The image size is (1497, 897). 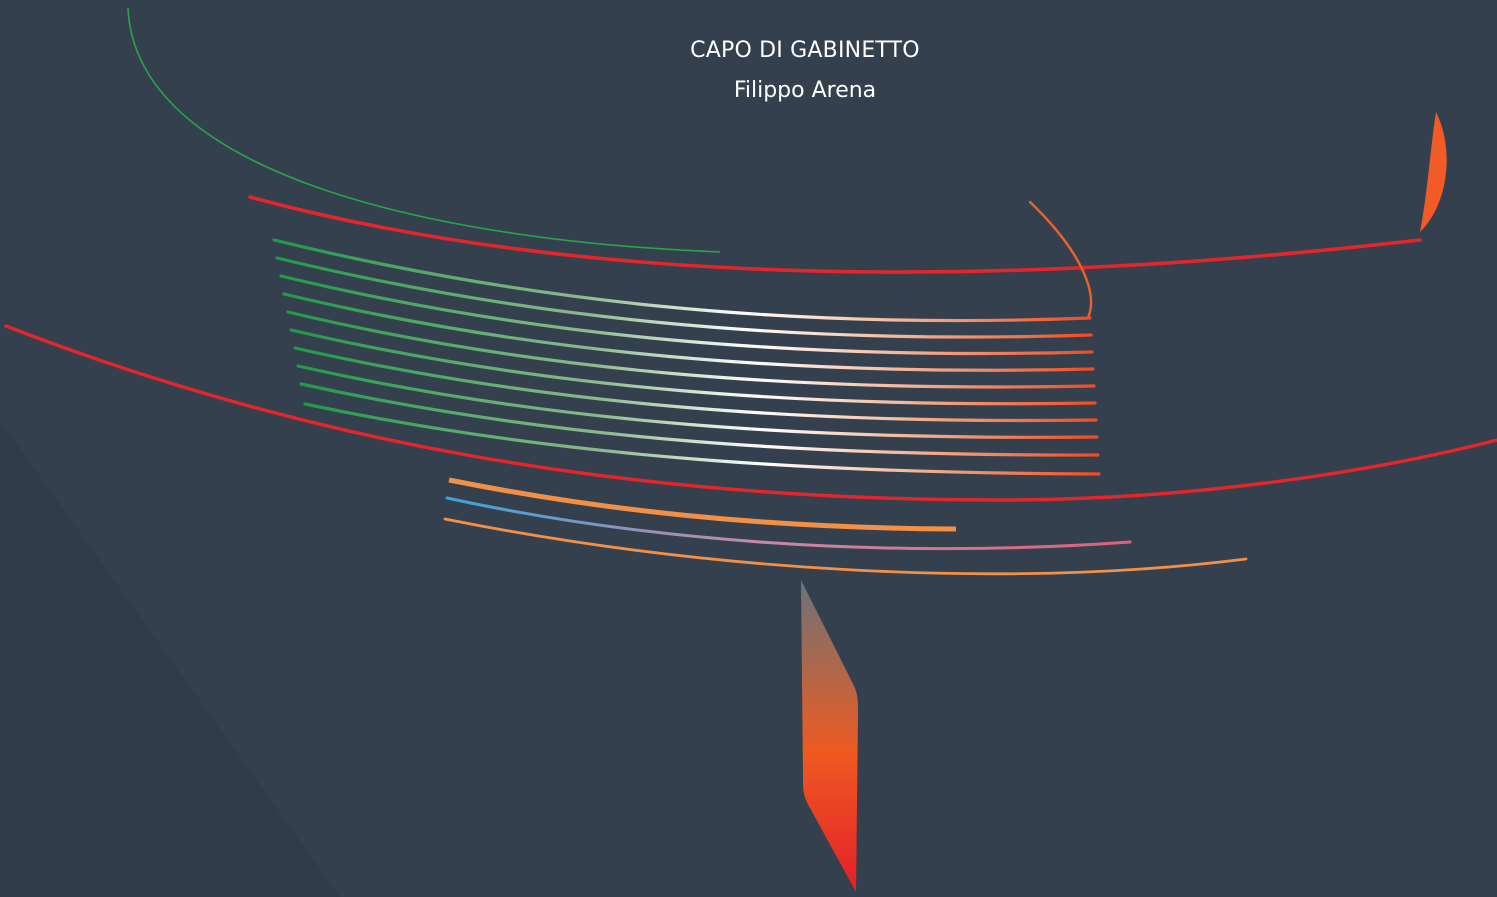 What do you see at coordinates (170, 658) in the screenshot?
I see `background-shade` at bounding box center [170, 658].